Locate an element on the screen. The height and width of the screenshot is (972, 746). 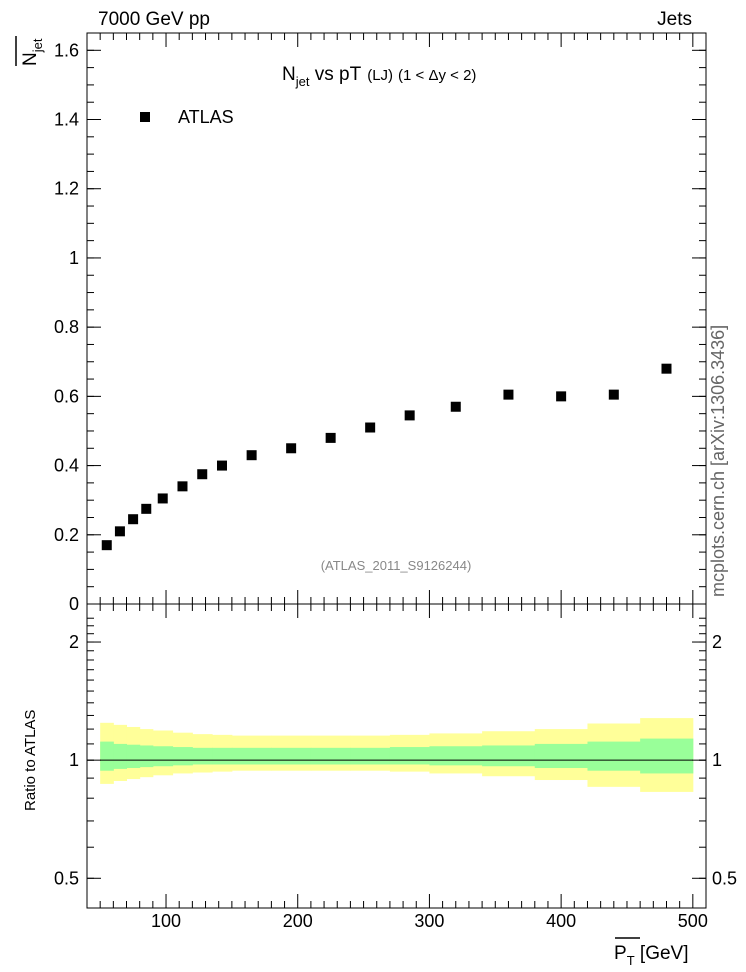
xlabel-sub: T is located at coordinates (631, 960).